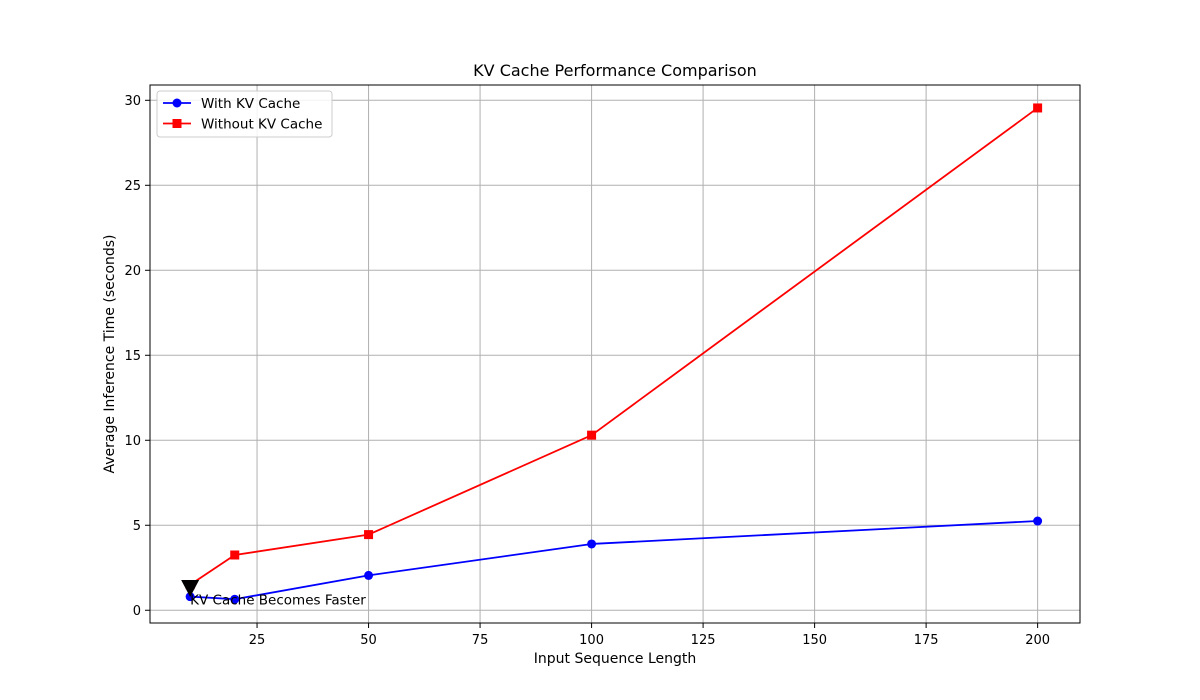  Describe the element at coordinates (591, 640) in the screenshot. I see `x-tick-label: 100` at that location.